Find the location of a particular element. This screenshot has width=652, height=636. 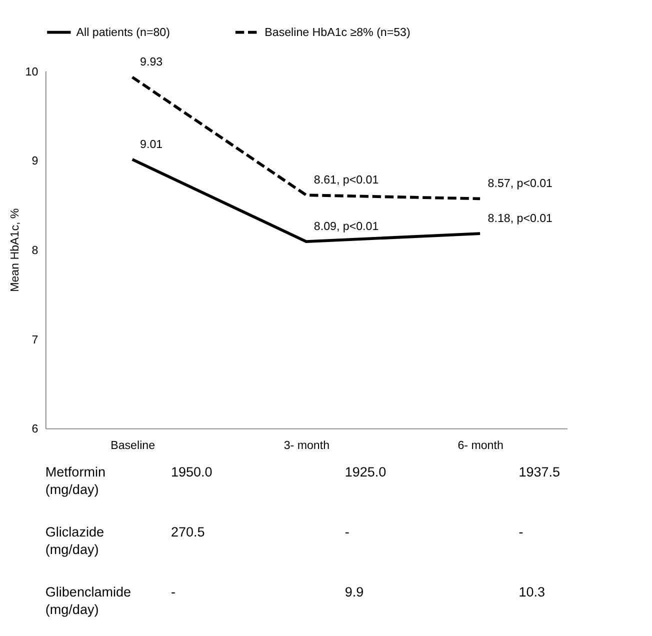

data-label: 9.01 is located at coordinates (151, 144).